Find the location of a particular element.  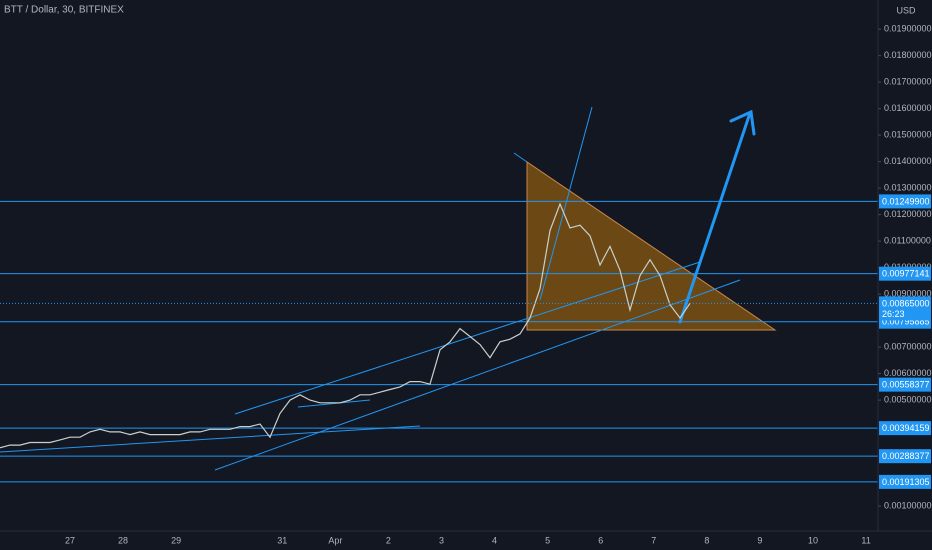

y-tick-label: 0.01600000 is located at coordinates (908, 108).